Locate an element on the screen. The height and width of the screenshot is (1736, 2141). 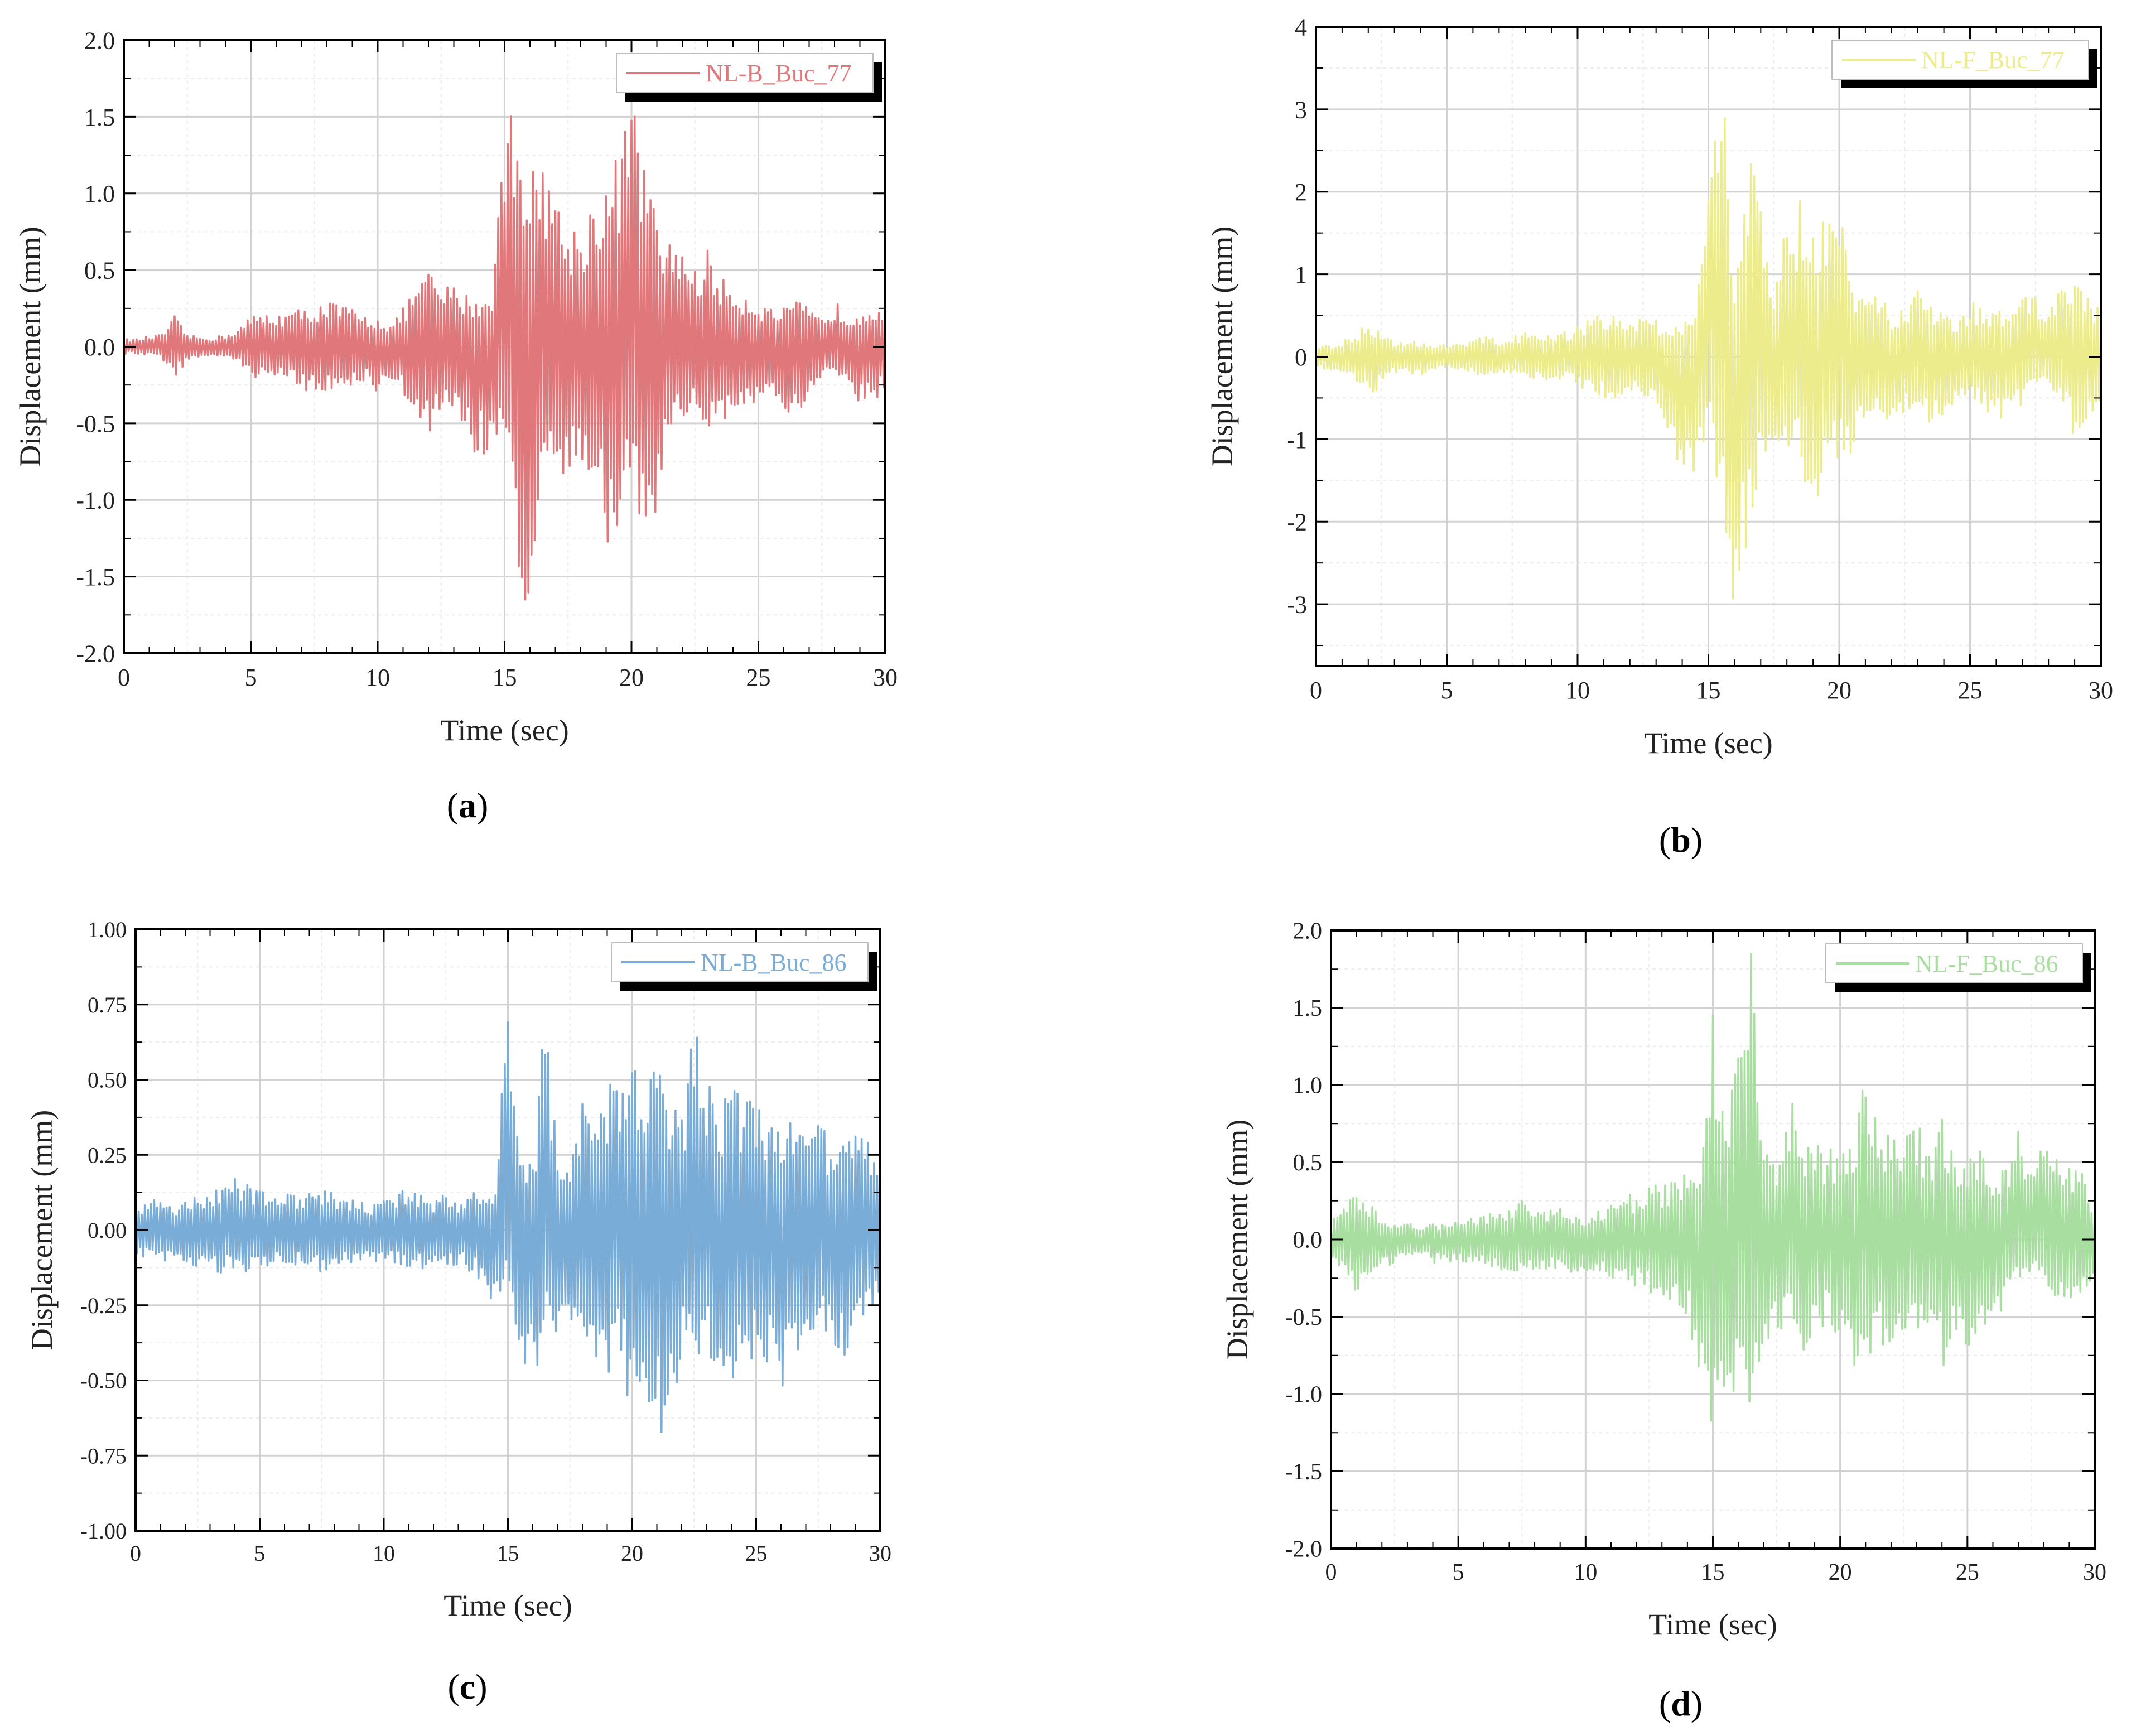
y-tick-label: 2 is located at coordinates (1301, 192).